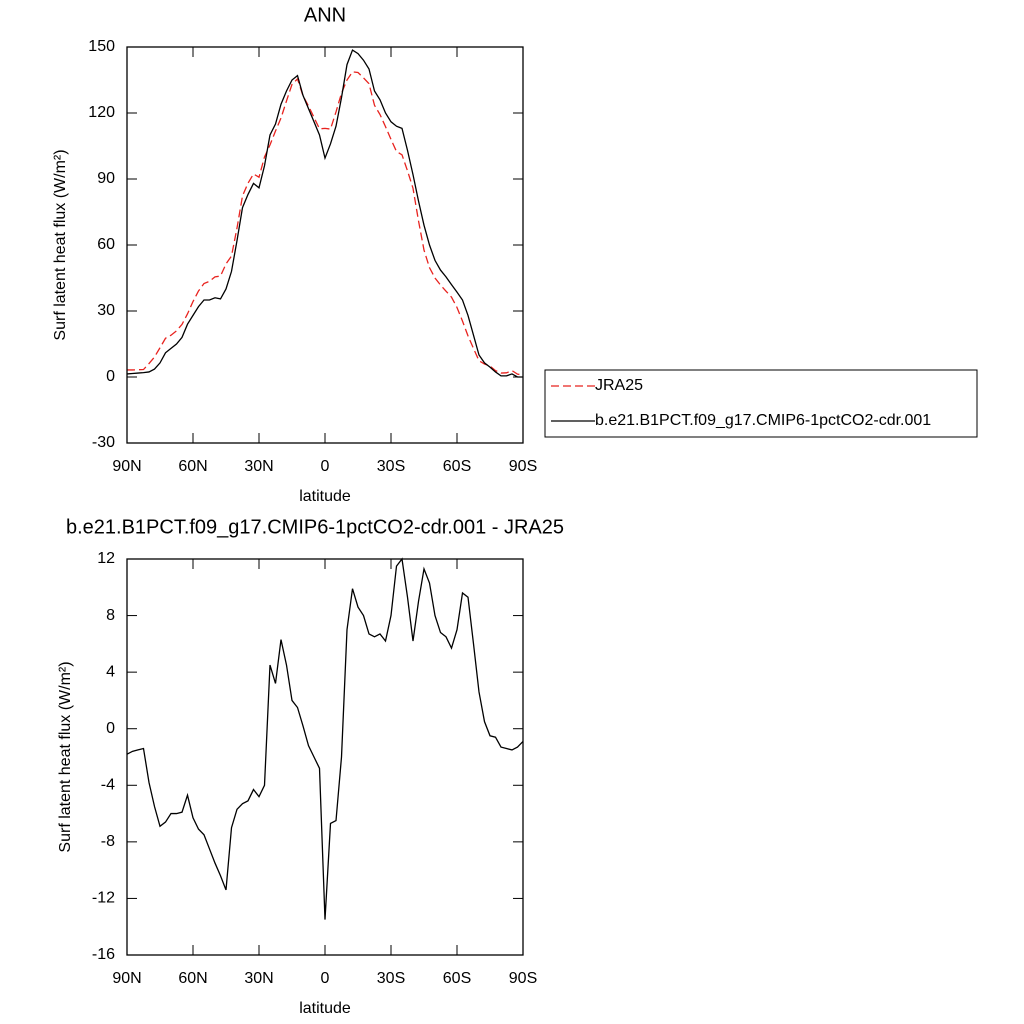 The width and height of the screenshot is (1024, 1024). What do you see at coordinates (108, 785) in the screenshot?
I see `y-tick-label: -4` at bounding box center [108, 785].